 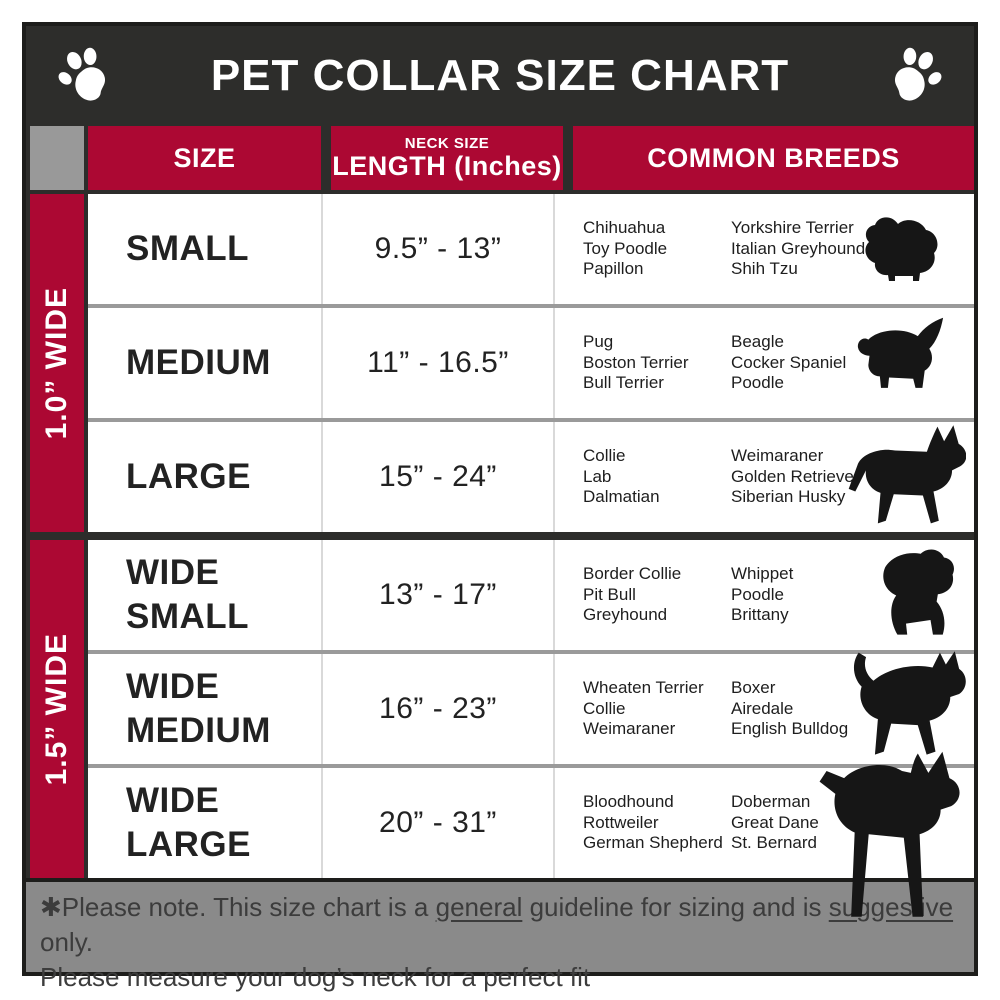 What do you see at coordinates (675, 907) in the screenshot?
I see `footer-text: guideline for sizing and is` at bounding box center [675, 907].